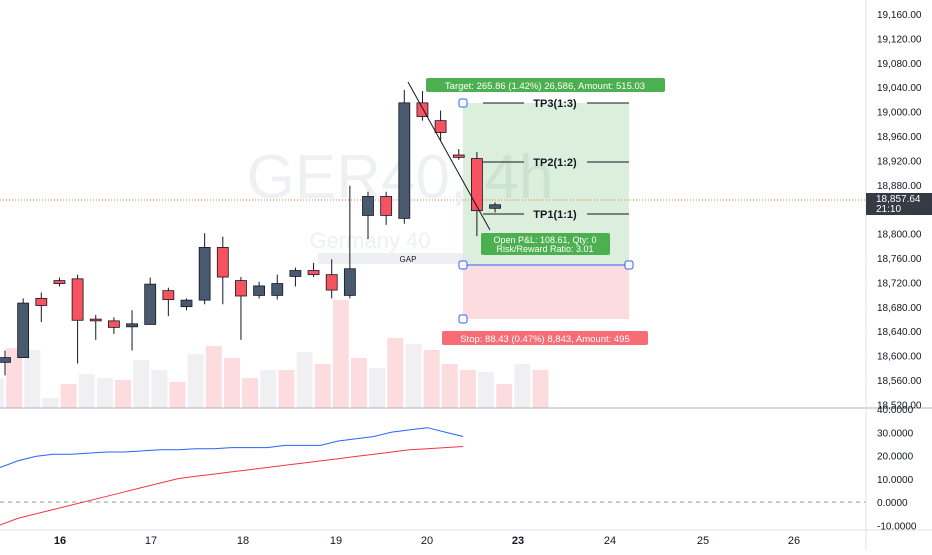 The image size is (932, 555). What do you see at coordinates (899, 88) in the screenshot?
I see `price-tick-label: 19,040.00` at bounding box center [899, 88].